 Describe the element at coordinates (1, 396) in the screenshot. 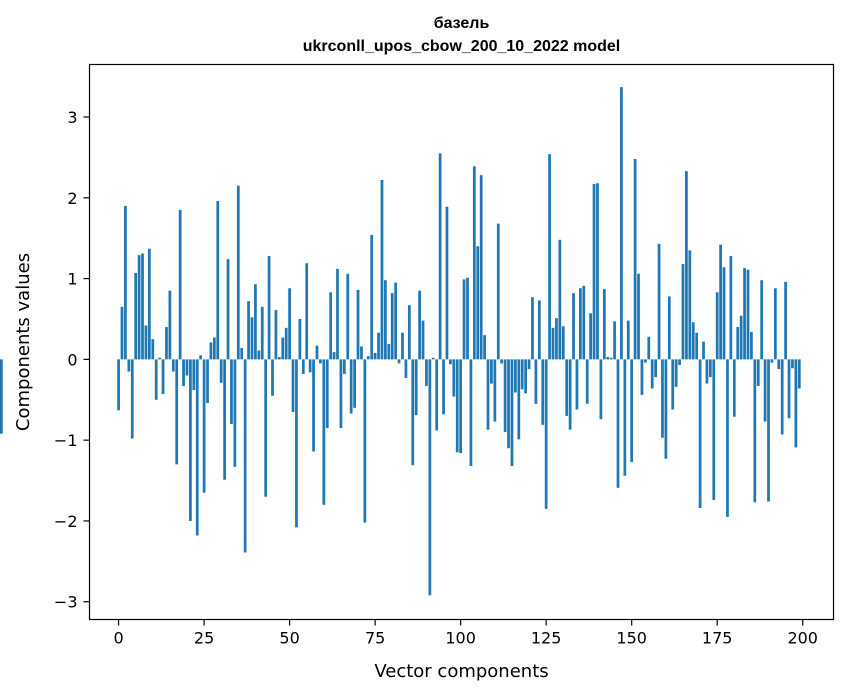

I see `bar-undefined` at that location.